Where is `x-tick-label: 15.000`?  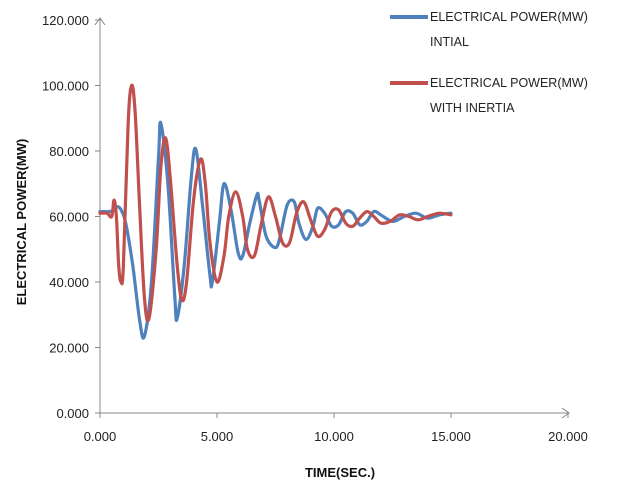 x-tick-label: 15.000 is located at coordinates (451, 436).